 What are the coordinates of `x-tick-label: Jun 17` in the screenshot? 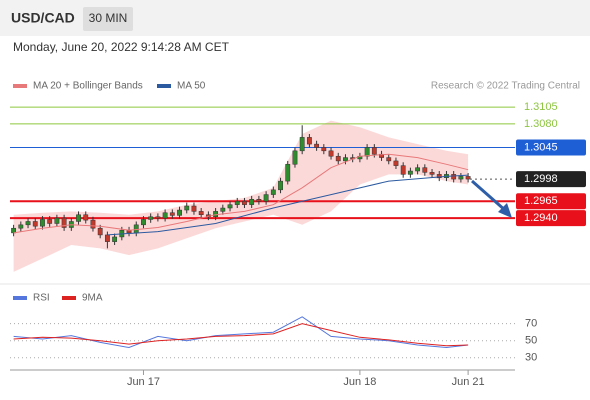 It's located at (143, 382).